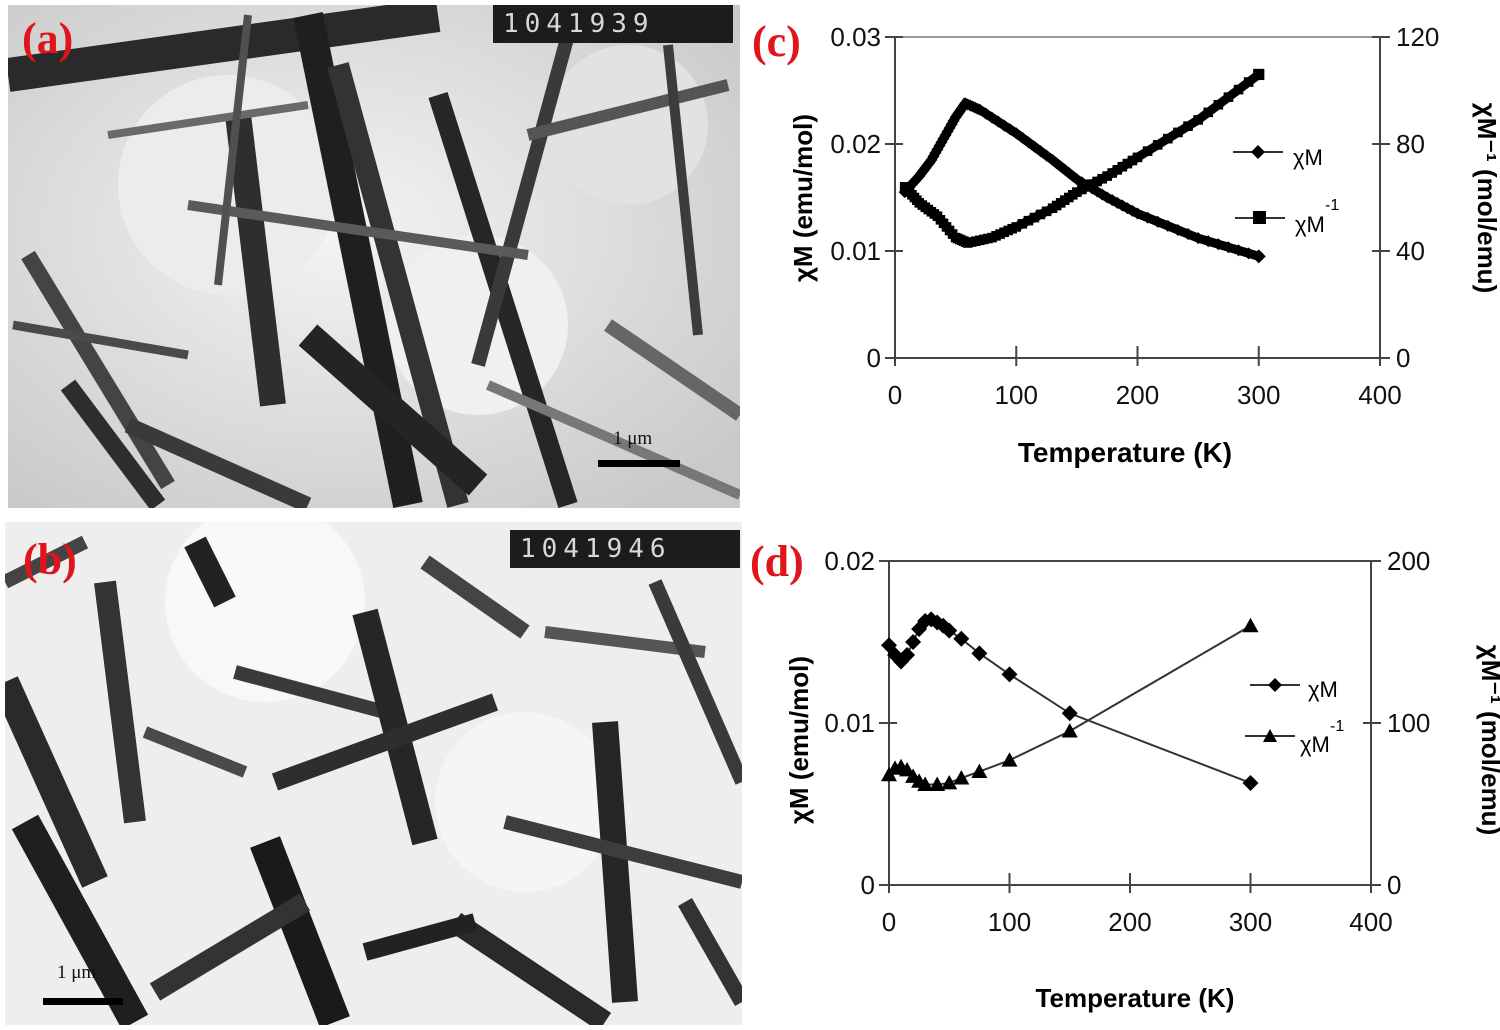  What do you see at coordinates (777, 561) in the screenshot?
I see `panel-label-d: (d)` at bounding box center [777, 561].